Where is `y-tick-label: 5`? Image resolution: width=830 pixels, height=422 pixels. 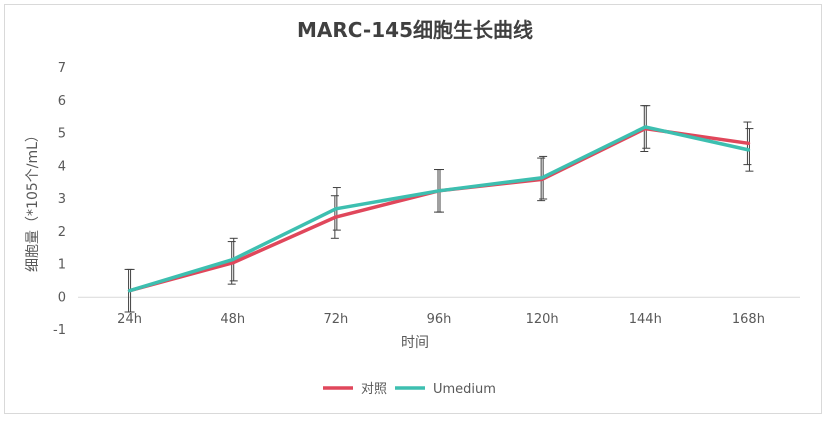
y-tick-label: 5 is located at coordinates (62, 134).